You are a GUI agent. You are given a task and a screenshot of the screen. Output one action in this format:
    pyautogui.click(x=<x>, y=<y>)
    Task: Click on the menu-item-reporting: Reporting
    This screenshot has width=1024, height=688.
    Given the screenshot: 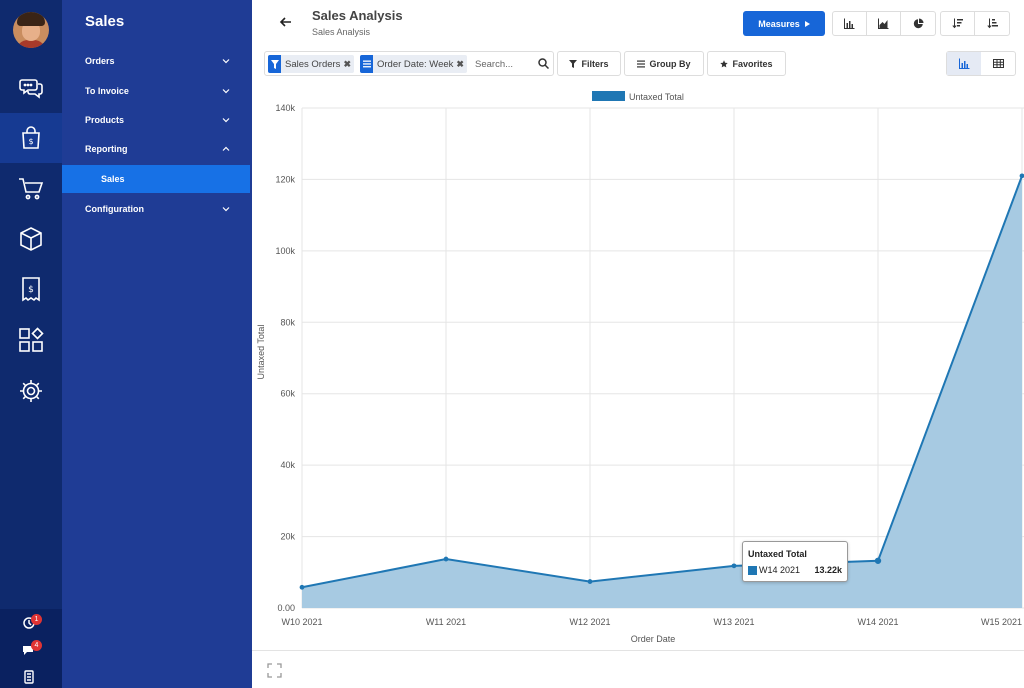 What is the action you would take?
    pyautogui.click(x=157, y=149)
    